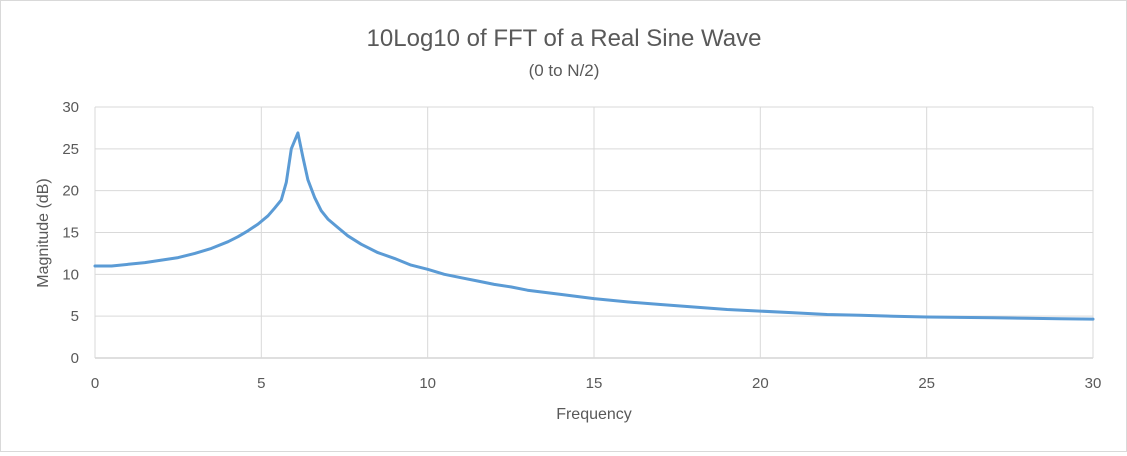 The height and width of the screenshot is (456, 1127). I want to click on x-axis-label: Frequency, so click(594, 414).